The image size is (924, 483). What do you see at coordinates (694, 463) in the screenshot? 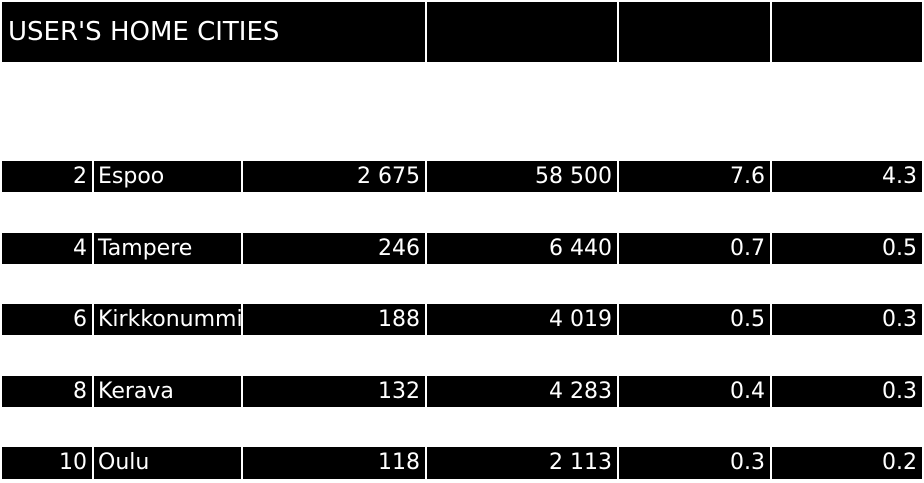
I see `cell-value-a: 0.3` at bounding box center [694, 463].